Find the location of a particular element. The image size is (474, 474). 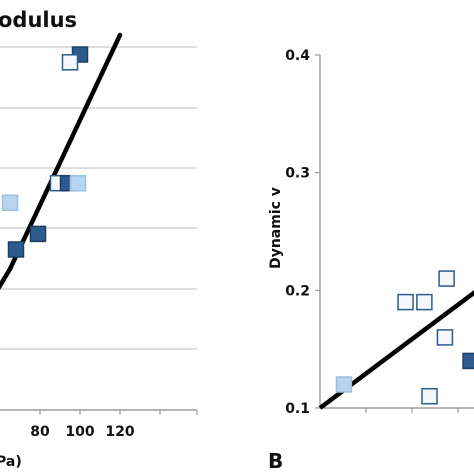

panel-a-fit-line-extension is located at coordinates (6, 279).